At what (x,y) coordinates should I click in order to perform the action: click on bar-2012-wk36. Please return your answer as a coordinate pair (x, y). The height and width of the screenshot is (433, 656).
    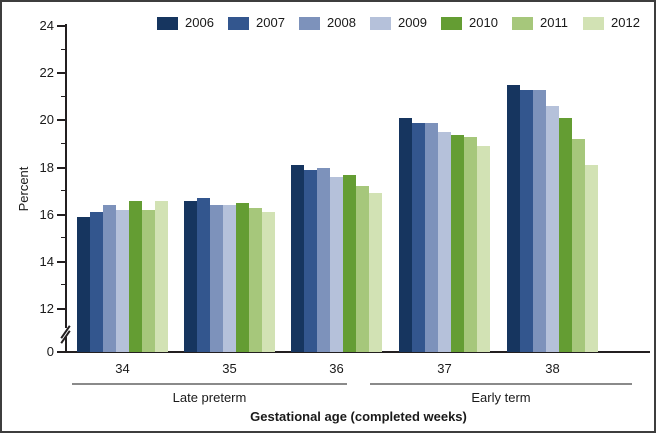
    Looking at the image, I should click on (375, 272).